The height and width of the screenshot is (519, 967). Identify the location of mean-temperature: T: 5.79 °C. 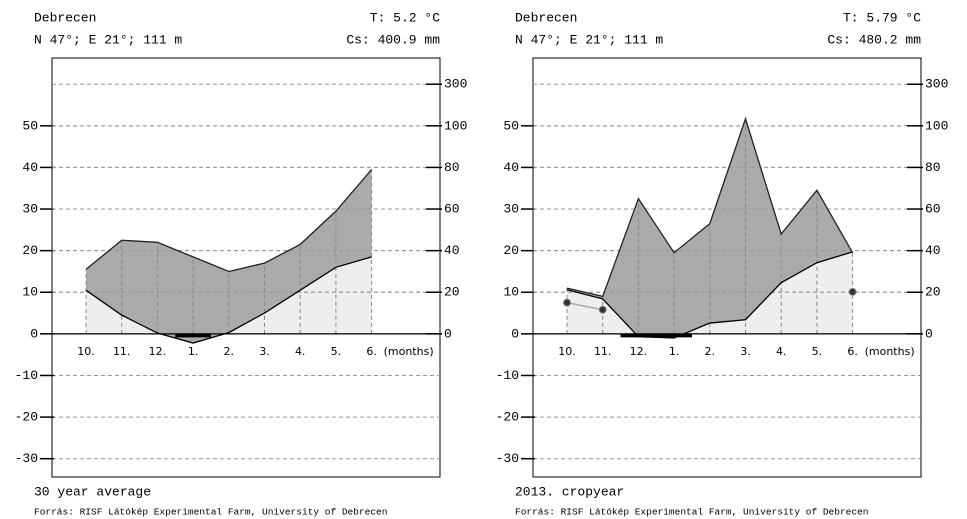
(882, 17).